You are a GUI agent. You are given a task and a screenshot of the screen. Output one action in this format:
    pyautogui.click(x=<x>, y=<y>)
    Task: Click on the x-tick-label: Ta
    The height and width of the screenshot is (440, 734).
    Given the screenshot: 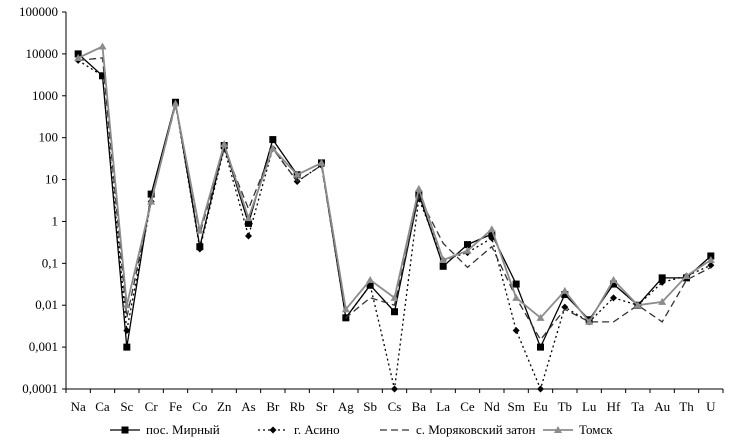 What is the action you would take?
    pyautogui.click(x=637, y=406)
    